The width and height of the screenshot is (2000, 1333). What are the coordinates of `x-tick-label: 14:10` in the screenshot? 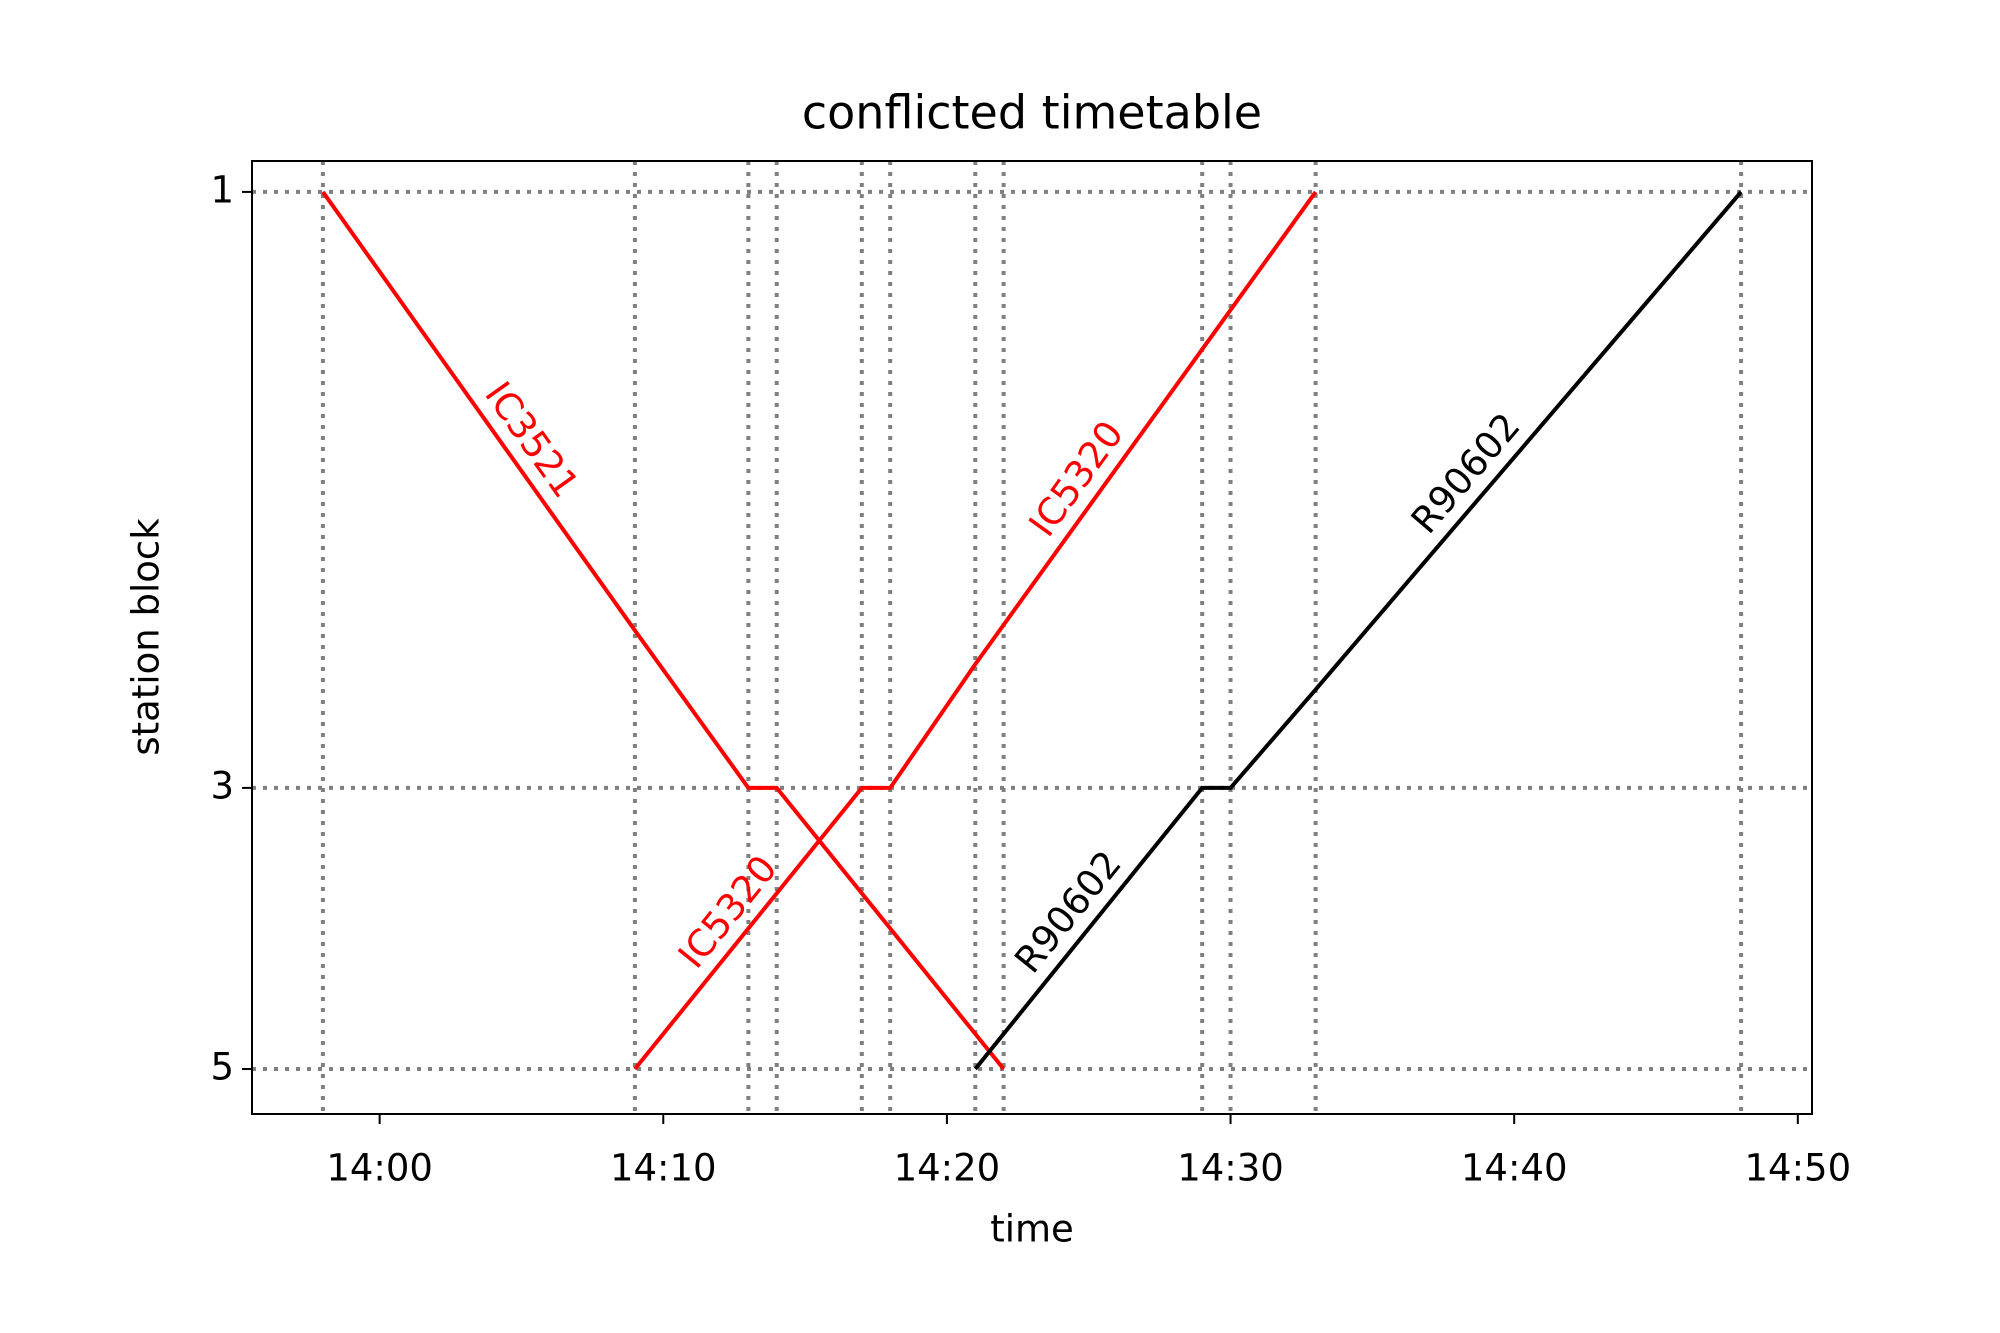 It's located at (663, 1168).